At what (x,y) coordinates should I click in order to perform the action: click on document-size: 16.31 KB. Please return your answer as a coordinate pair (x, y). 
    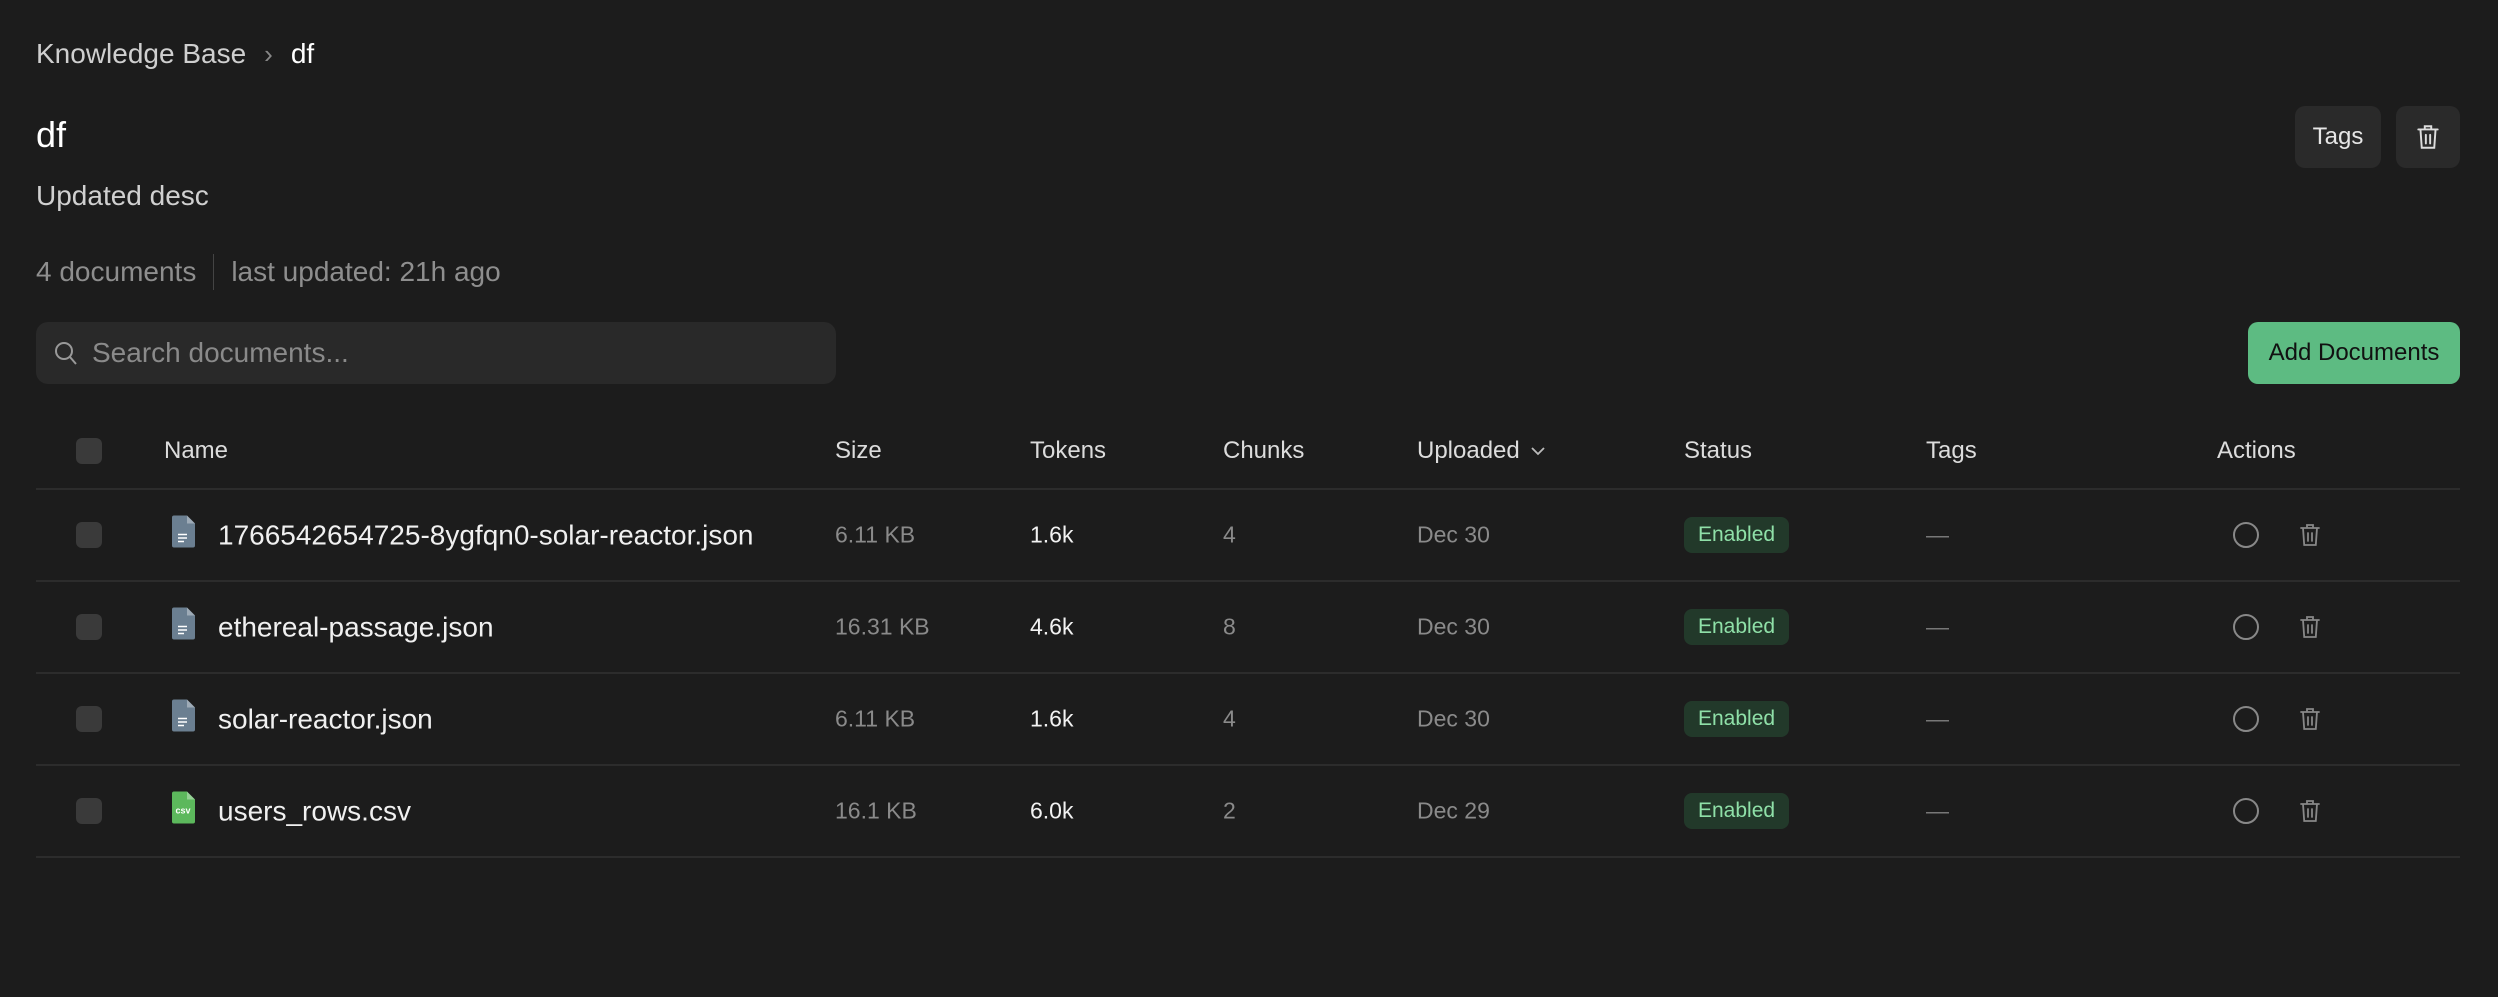
    Looking at the image, I should click on (882, 626).